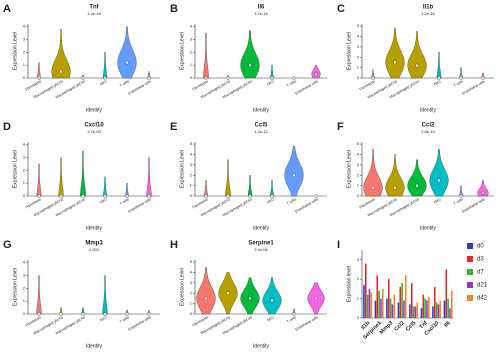  Describe the element at coordinates (428, 8) in the screenshot. I see `panel-title: Il1b` at that location.